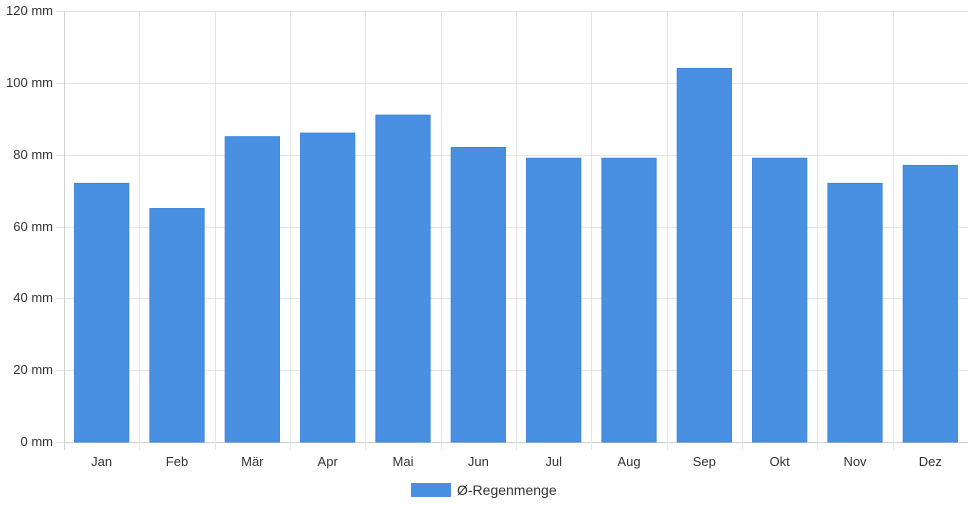 Image resolution: width=968 pixels, height=508 pixels. I want to click on y-tick-label: 20 mm, so click(33, 369).